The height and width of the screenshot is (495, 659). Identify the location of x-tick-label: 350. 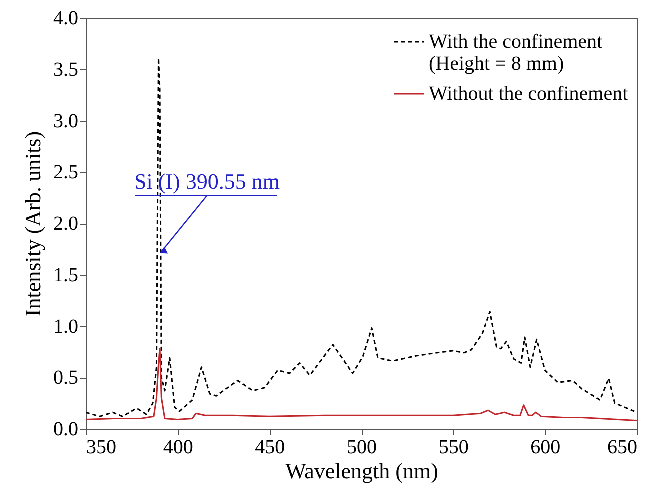
(101, 447).